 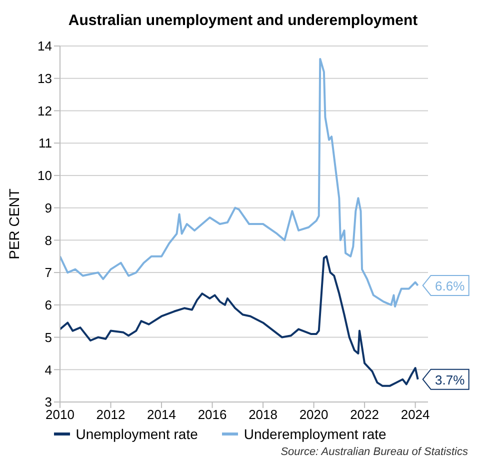 I want to click on chart-title: Australian unemployment and underemployment, so click(x=243, y=21).